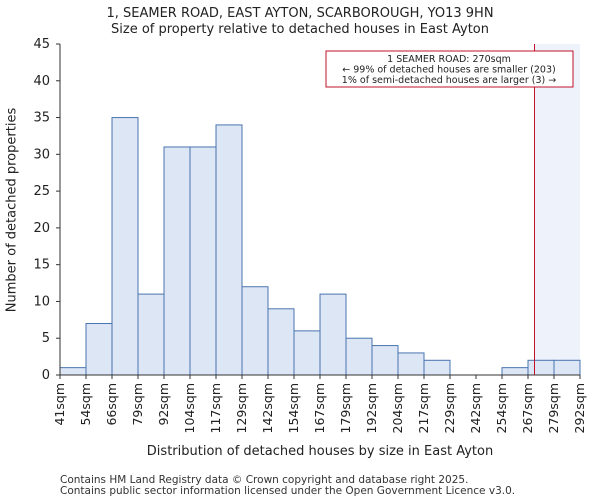 This screenshot has height=500, width=600. What do you see at coordinates (307, 353) in the screenshot?
I see `bar-154sqm` at bounding box center [307, 353].